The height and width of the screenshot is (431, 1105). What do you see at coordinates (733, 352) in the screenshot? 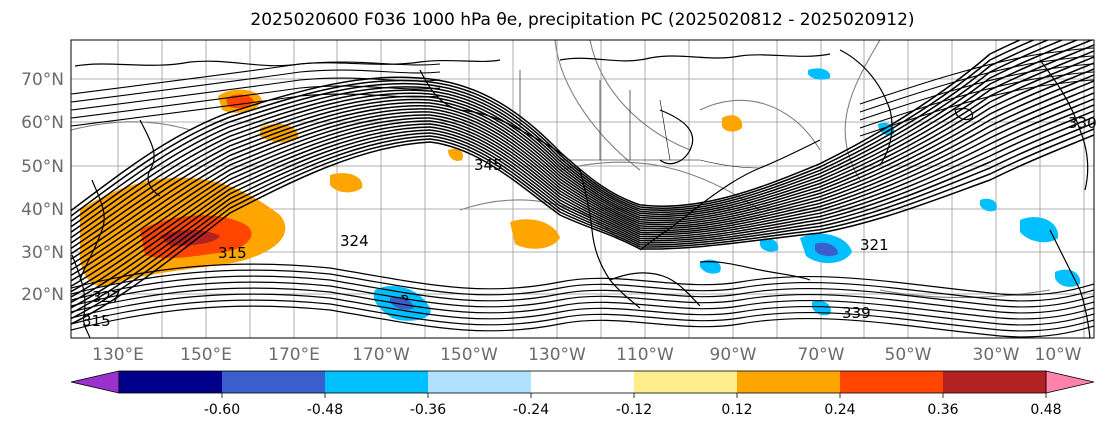
I see `longitude-label: 90°W` at bounding box center [733, 352].